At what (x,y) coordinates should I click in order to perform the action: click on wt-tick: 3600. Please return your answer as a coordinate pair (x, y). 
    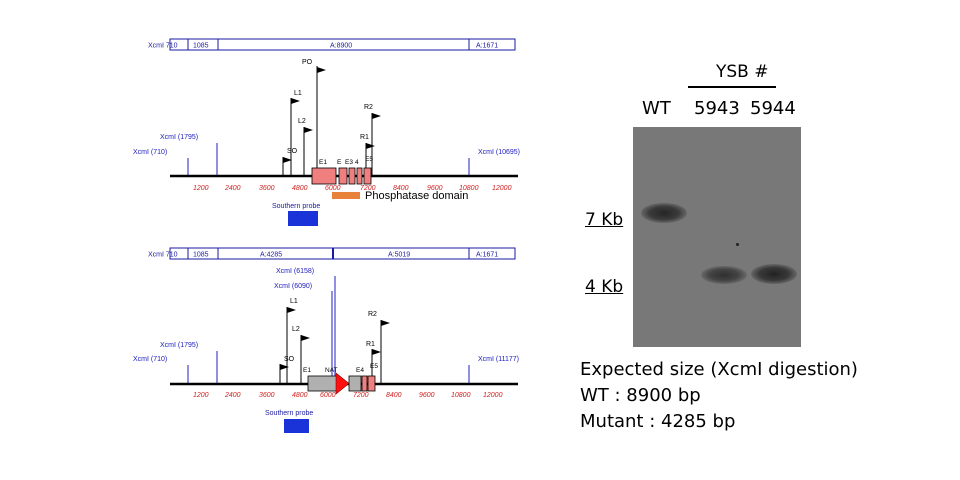
    Looking at the image, I should click on (267, 188).